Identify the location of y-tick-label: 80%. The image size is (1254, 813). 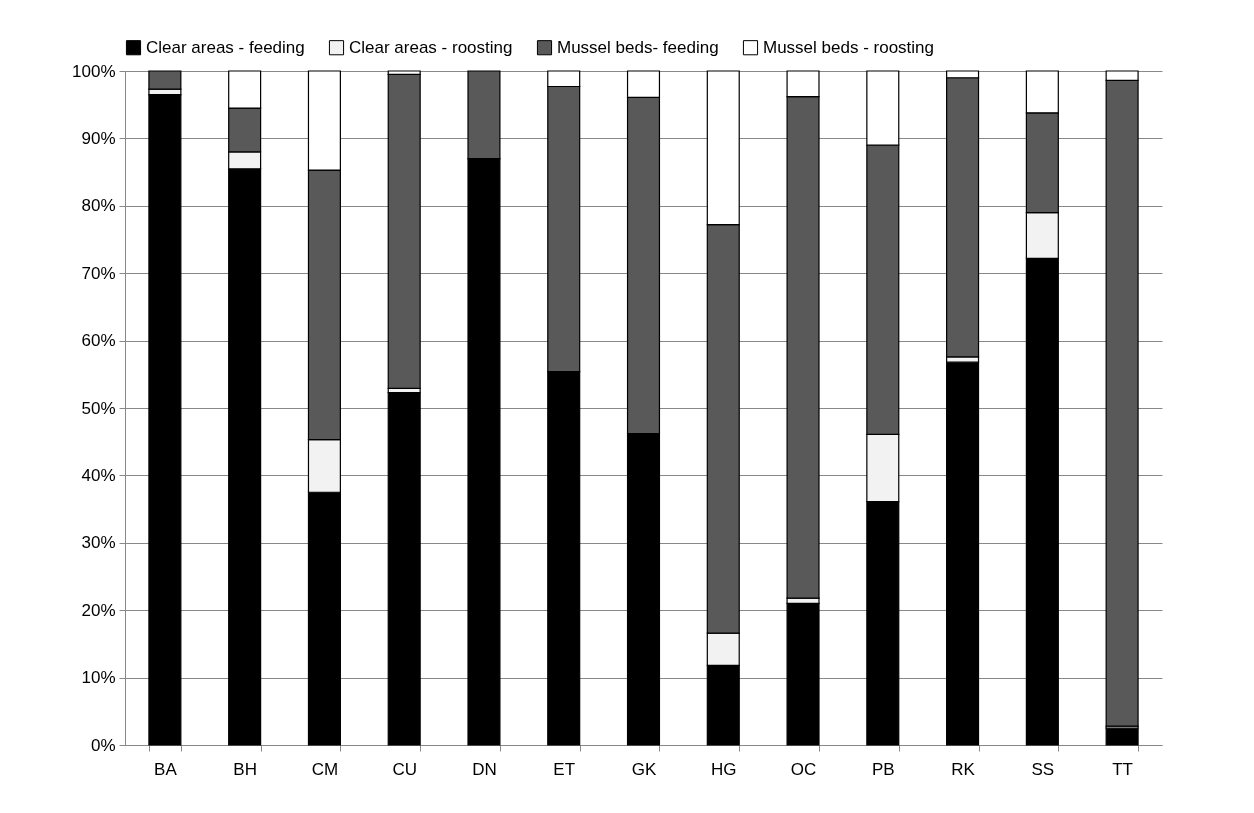
(98, 206).